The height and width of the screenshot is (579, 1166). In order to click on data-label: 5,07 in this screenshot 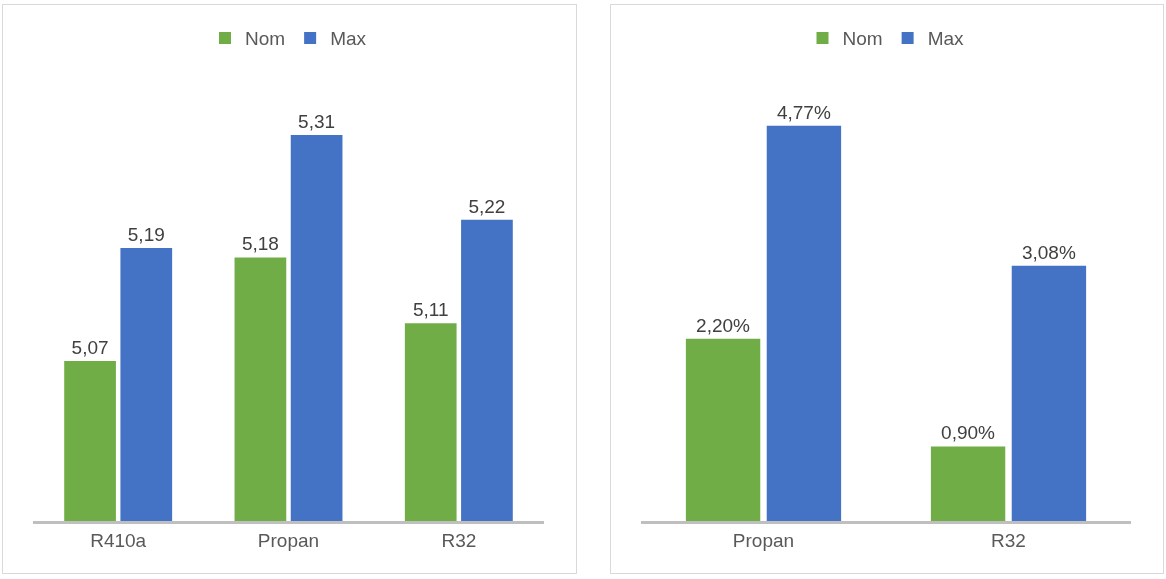, I will do `click(90, 347)`.